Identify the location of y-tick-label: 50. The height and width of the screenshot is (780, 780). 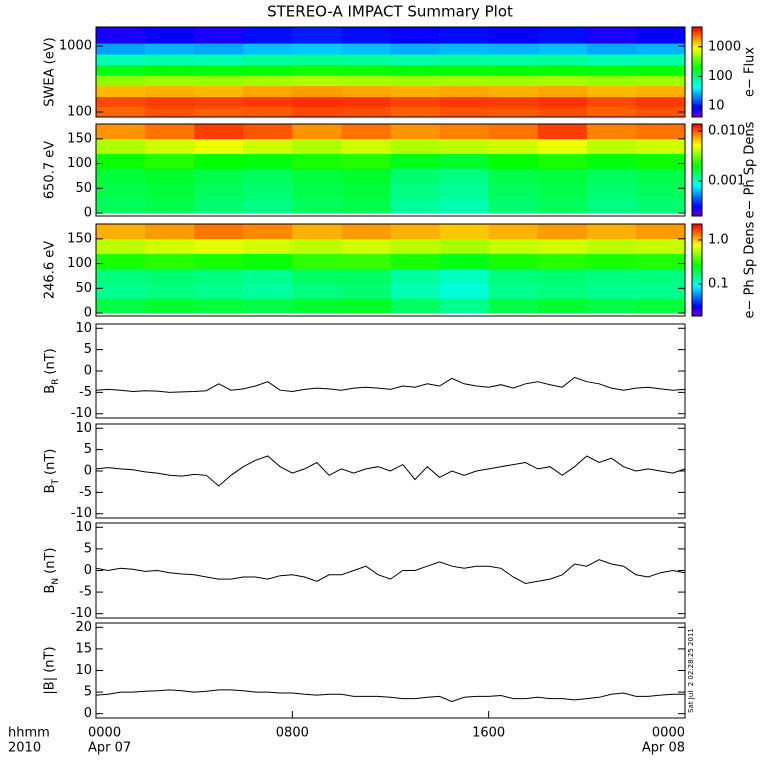
(83, 188).